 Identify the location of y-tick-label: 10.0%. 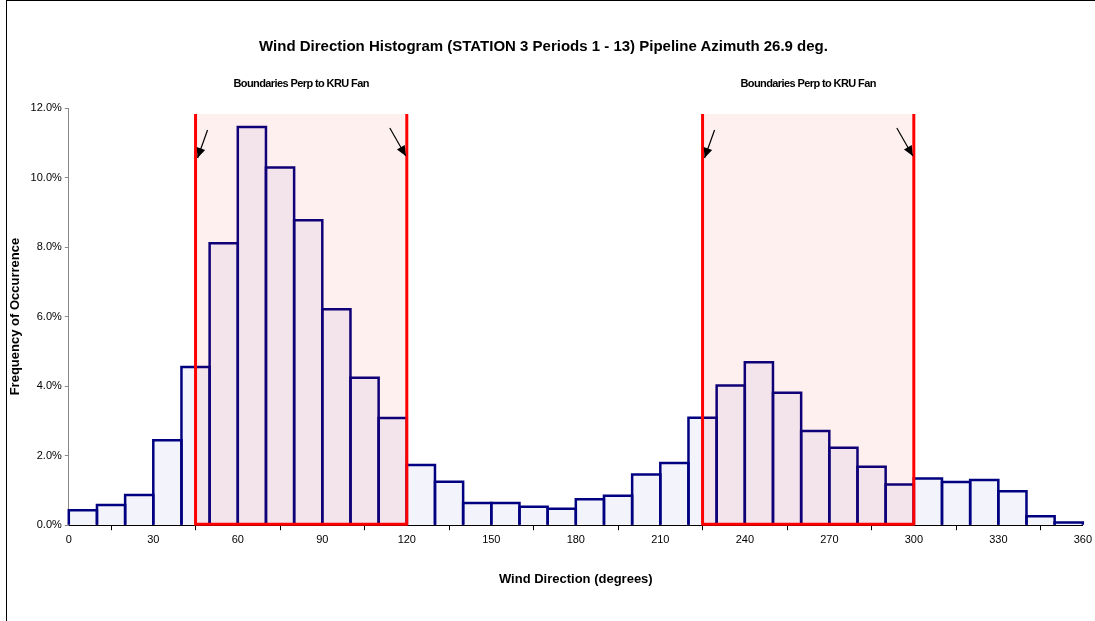
(46, 176).